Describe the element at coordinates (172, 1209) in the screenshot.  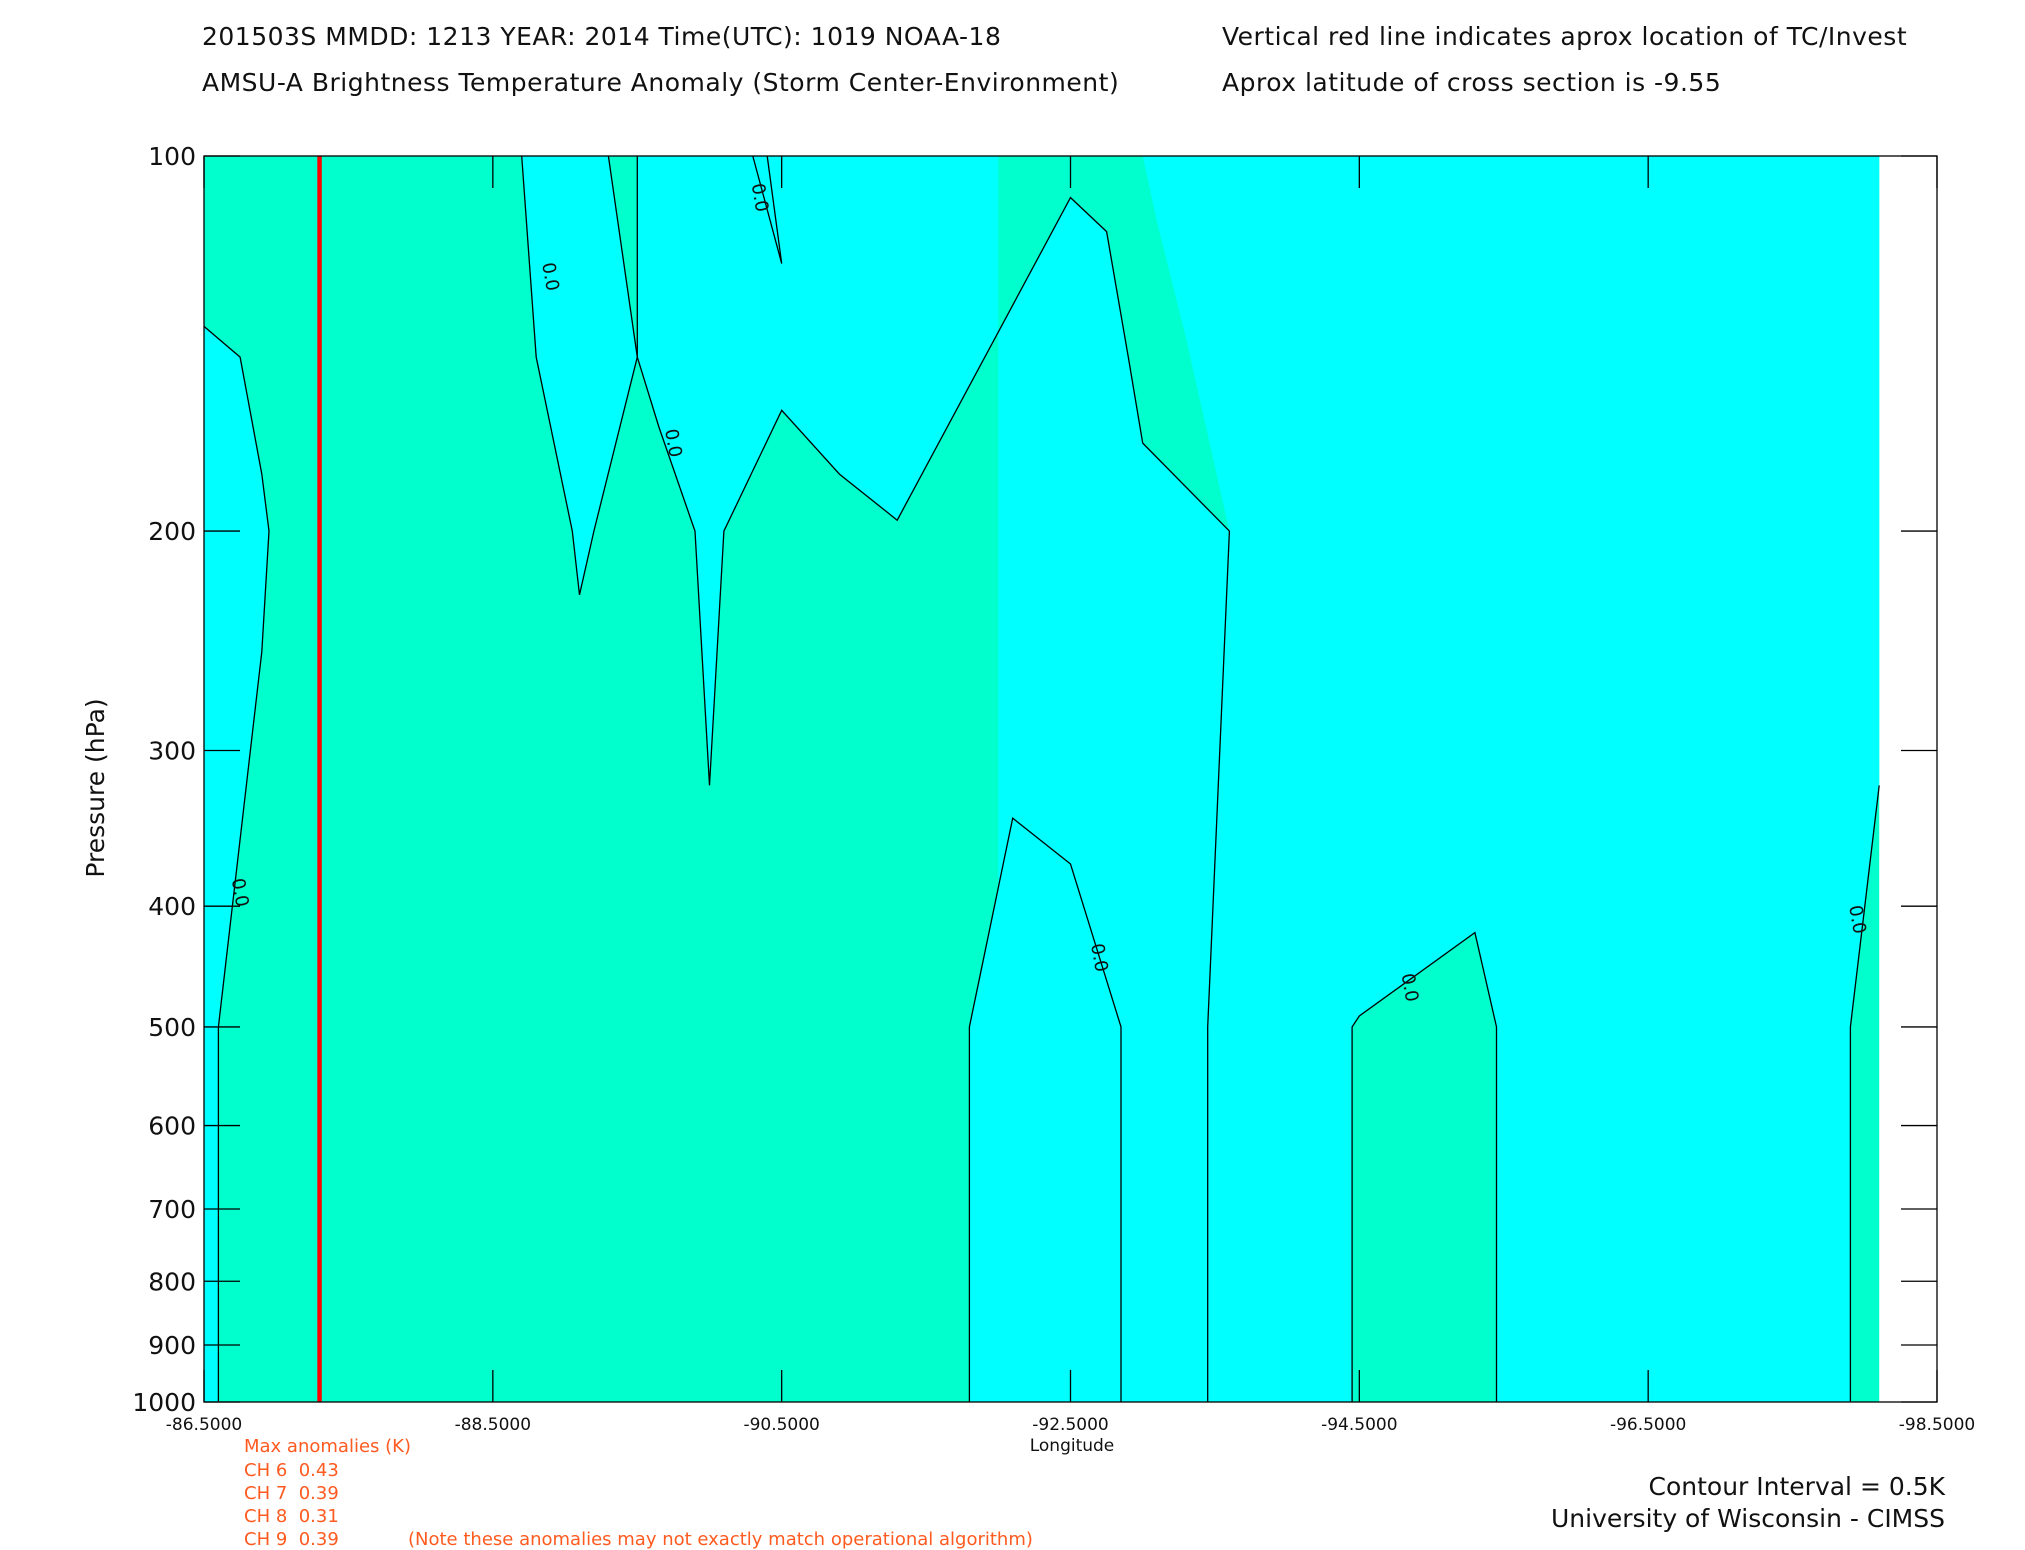
I see `y-tick-label: 700` at that location.